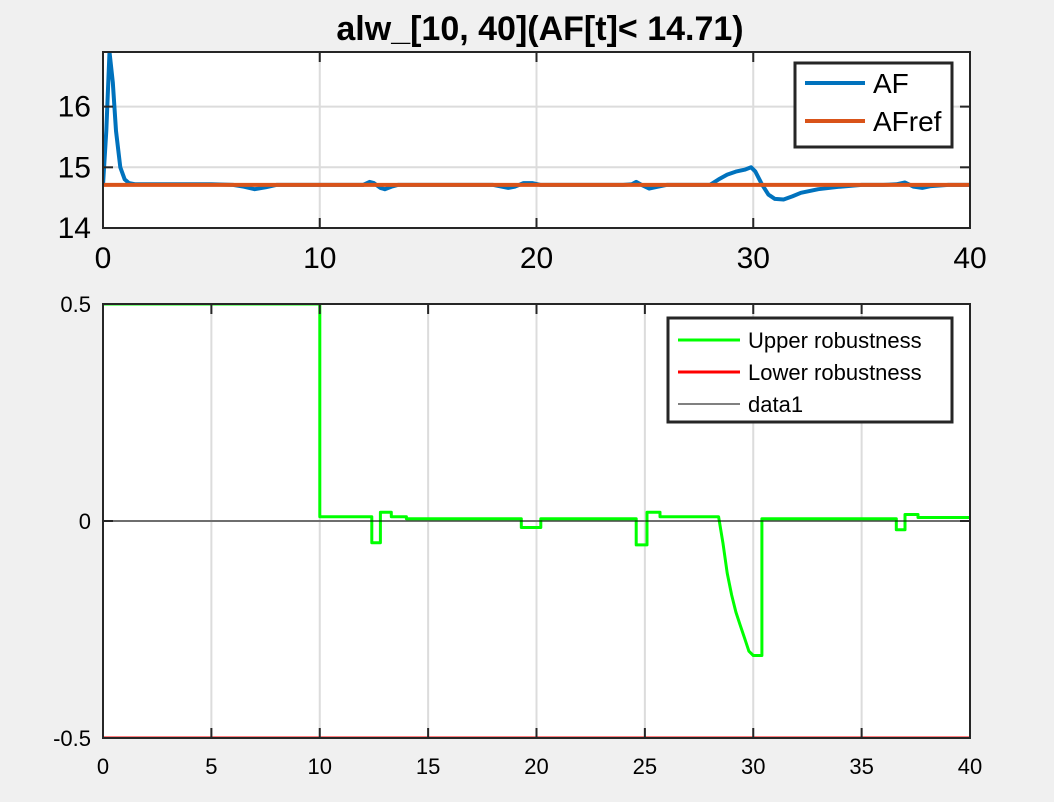  What do you see at coordinates (74, 228) in the screenshot?
I see `y-tick-label: 14` at bounding box center [74, 228].